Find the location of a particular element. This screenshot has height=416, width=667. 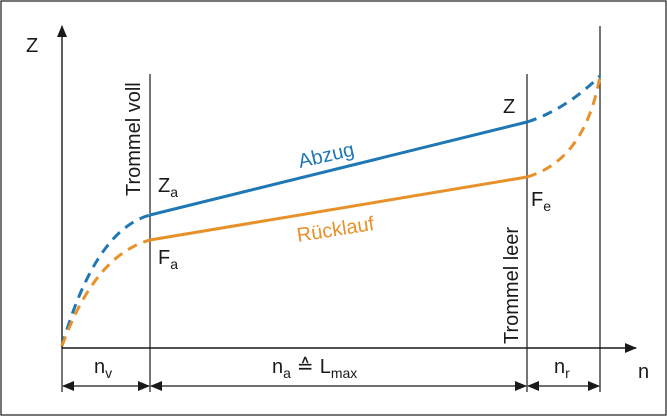

segment-label-nv: nv is located at coordinates (103, 368).